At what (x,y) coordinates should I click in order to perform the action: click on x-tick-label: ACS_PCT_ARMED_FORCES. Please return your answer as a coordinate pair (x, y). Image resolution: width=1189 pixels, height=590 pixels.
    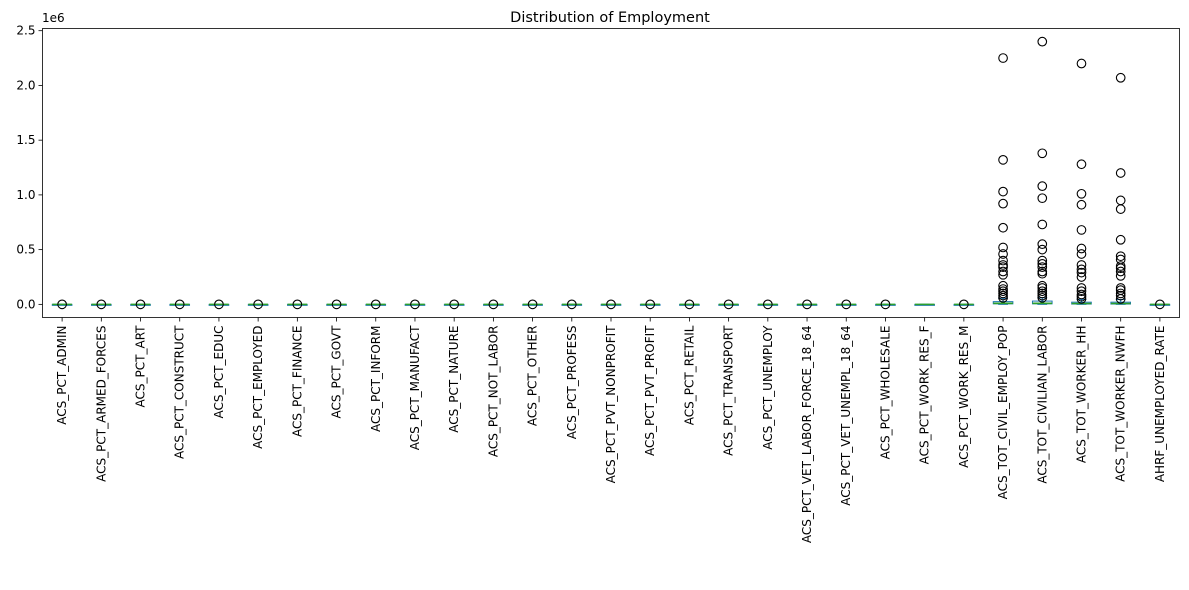
    Looking at the image, I should click on (101, 404).